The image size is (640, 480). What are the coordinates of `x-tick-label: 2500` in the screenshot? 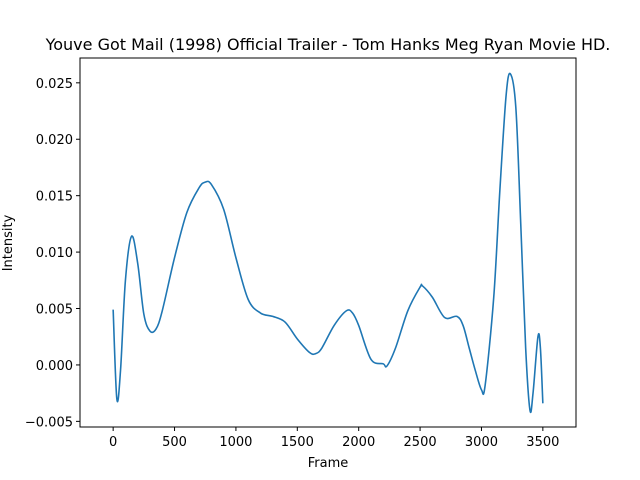 It's located at (420, 442).